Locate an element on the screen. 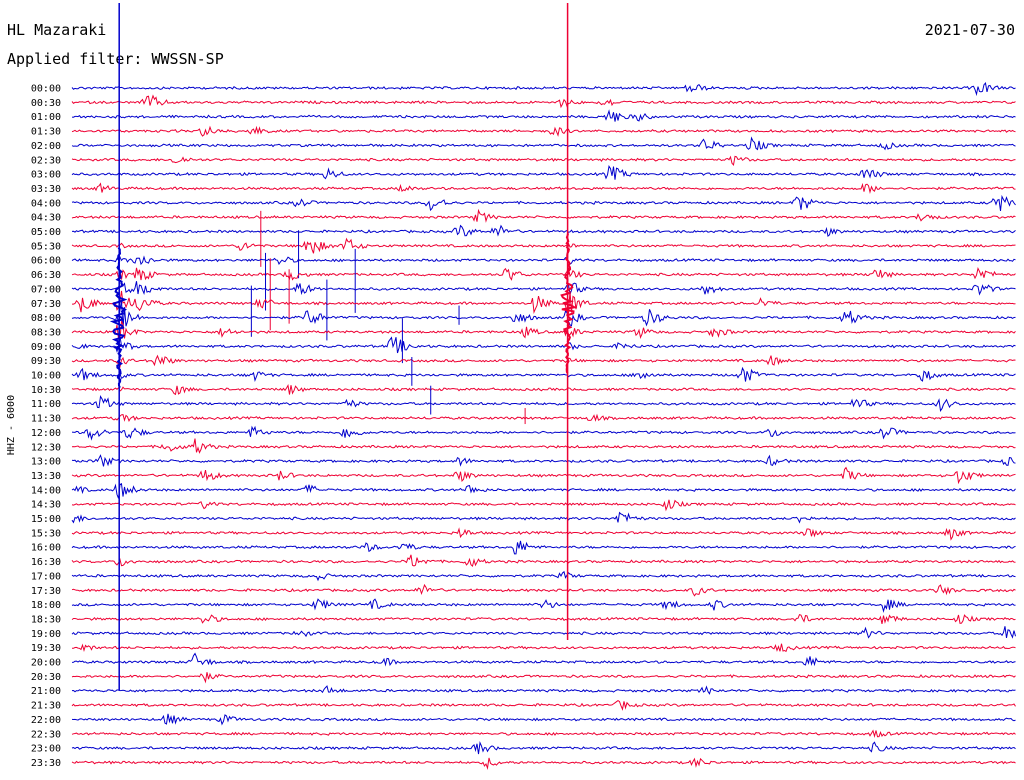  row-time-label: 01:30 is located at coordinates (46, 132).